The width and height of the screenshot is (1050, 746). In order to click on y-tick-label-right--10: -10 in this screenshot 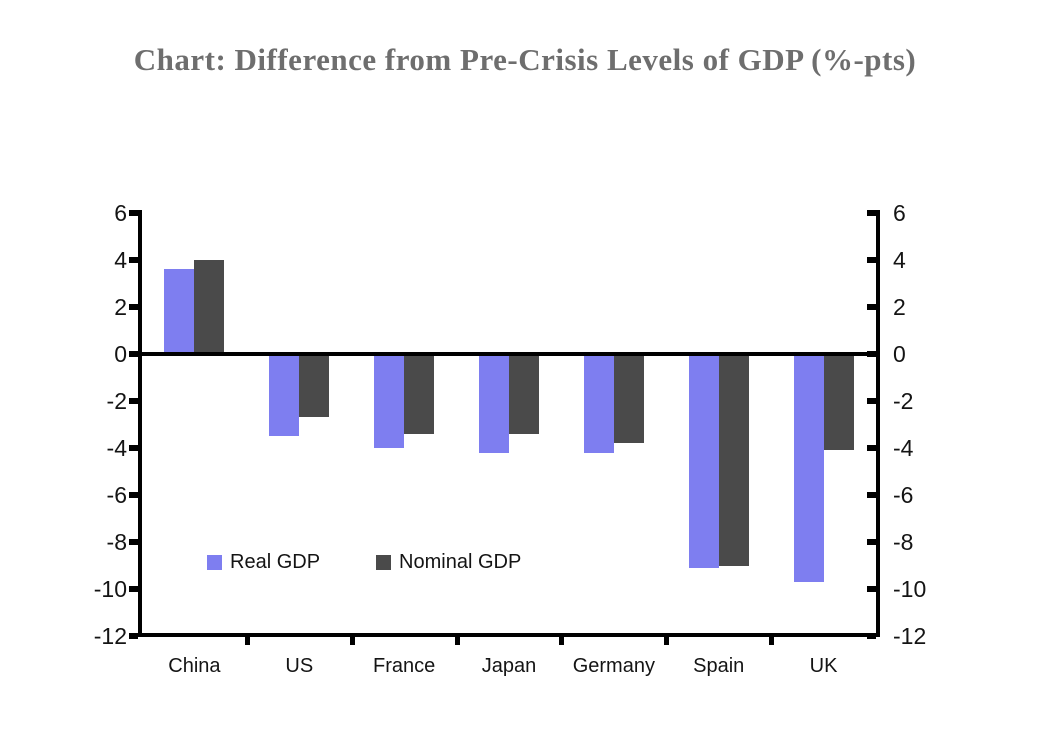, I will do `click(910, 589)`.